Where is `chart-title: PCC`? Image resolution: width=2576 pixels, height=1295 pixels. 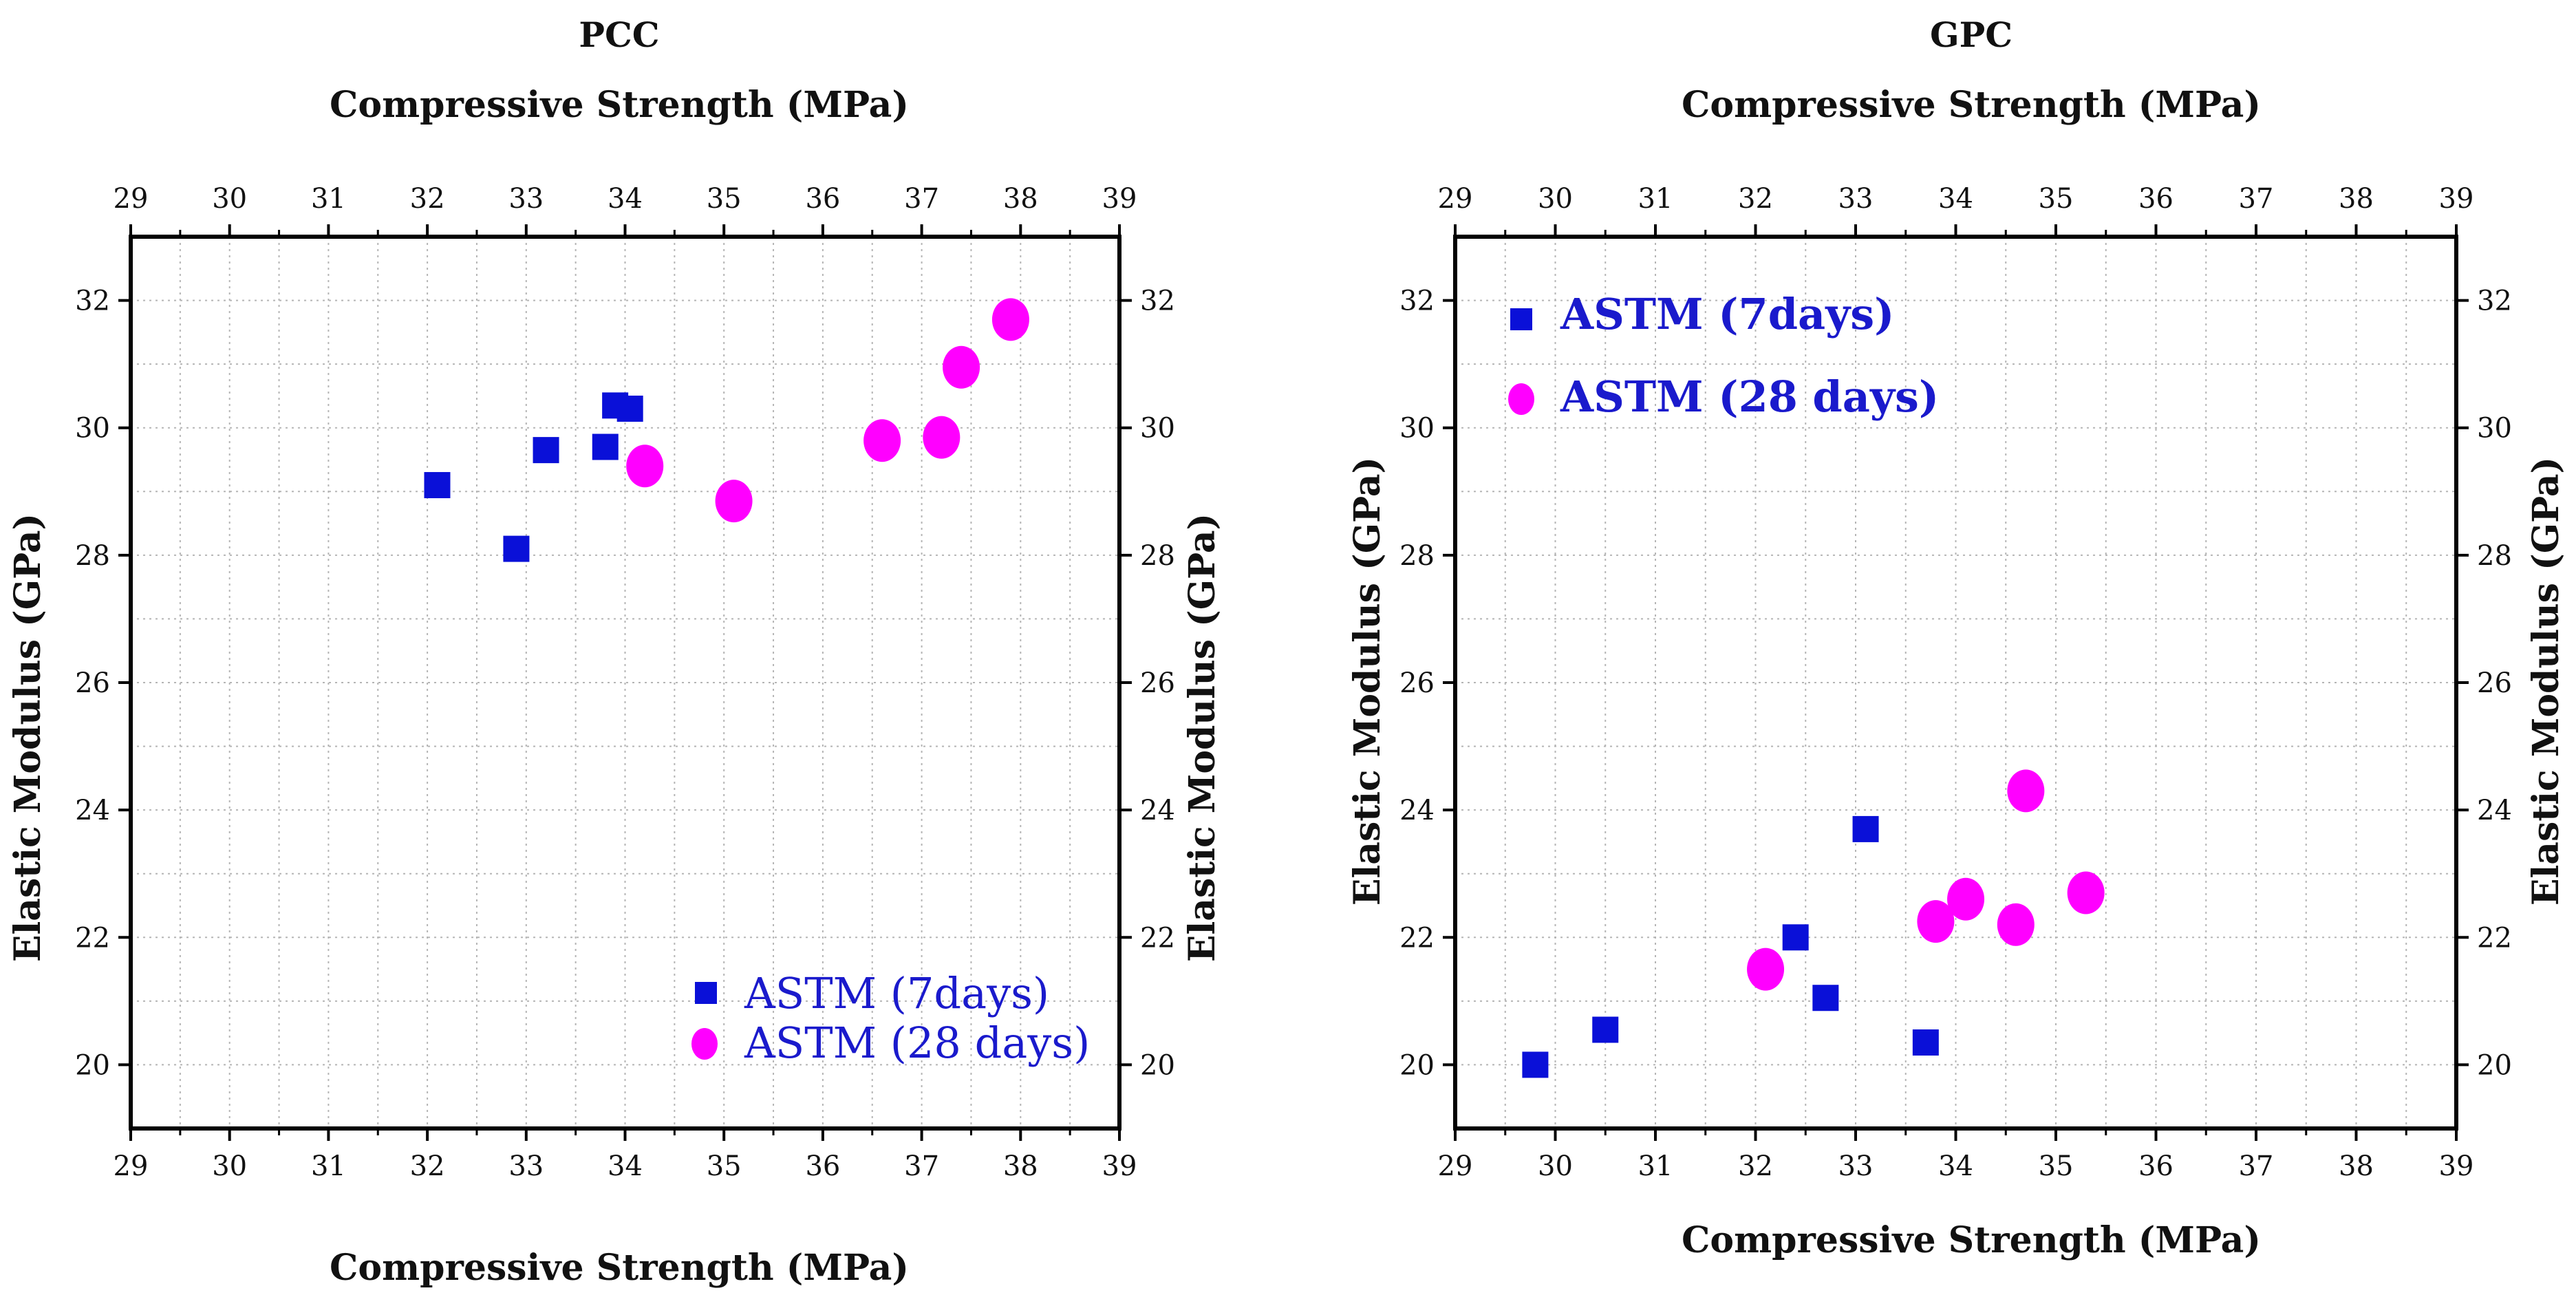
chart-title: PCC is located at coordinates (619, 34).